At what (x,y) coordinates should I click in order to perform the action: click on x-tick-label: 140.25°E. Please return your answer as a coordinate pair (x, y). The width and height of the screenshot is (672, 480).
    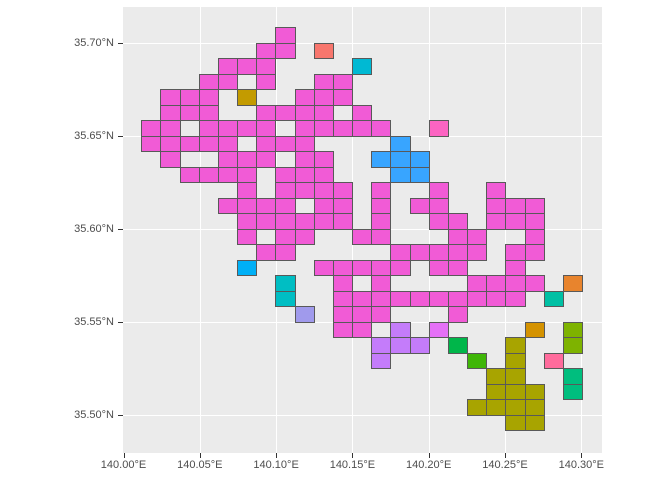
    Looking at the image, I should click on (505, 465).